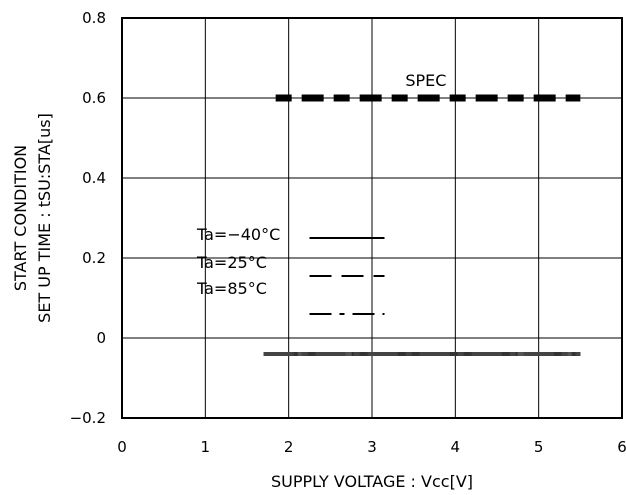  What do you see at coordinates (206, 447) in the screenshot?
I see `x-tick-label: 1` at bounding box center [206, 447].